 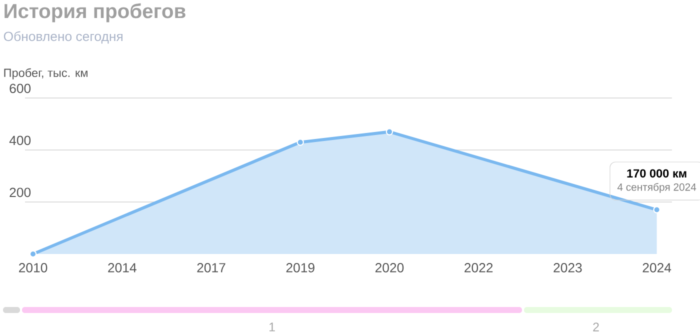 What do you see at coordinates (389, 267) in the screenshot?
I see `x-tick-label: 2020` at bounding box center [389, 267].